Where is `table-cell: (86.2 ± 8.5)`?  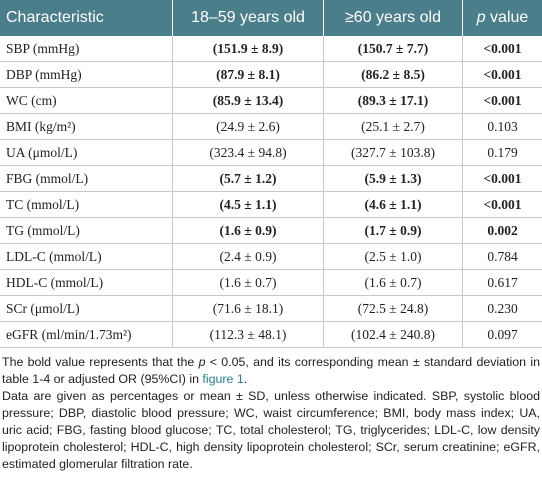
table-cell: (86.2 ± 8.5) is located at coordinates (393, 74).